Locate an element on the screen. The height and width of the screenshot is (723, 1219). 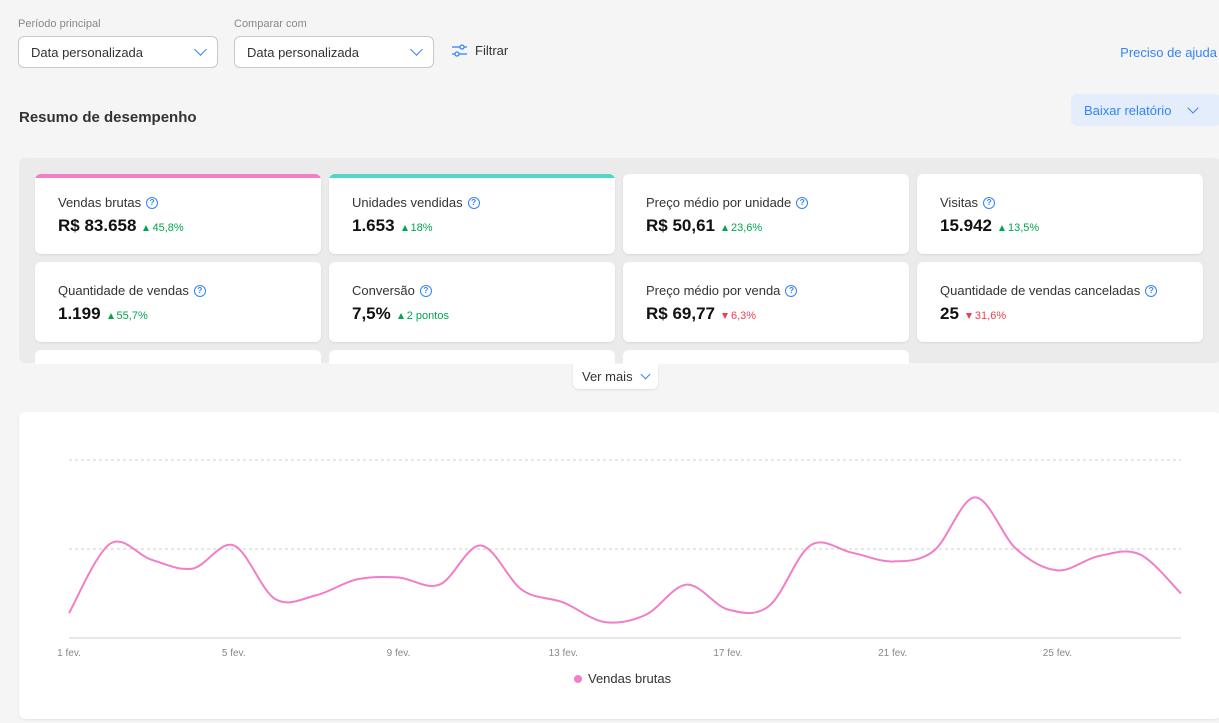
see-more-label: Ver mais is located at coordinates (607, 376).